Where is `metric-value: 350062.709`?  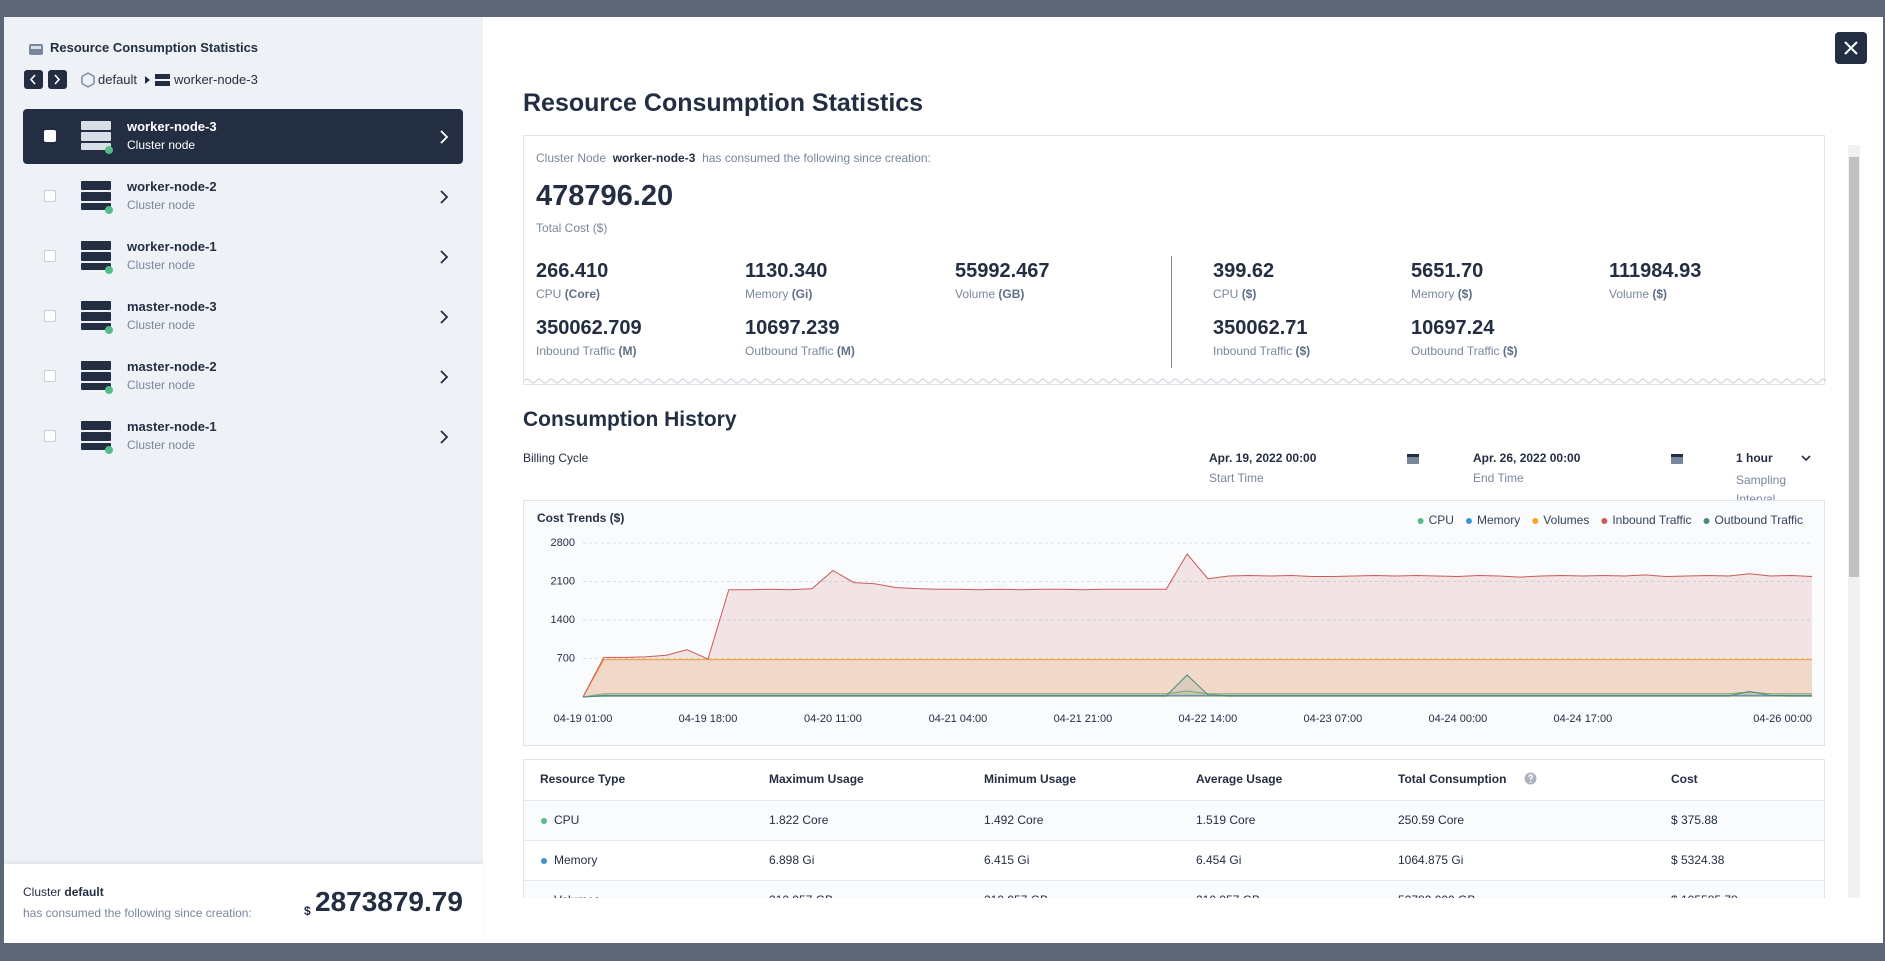
metric-value: 350062.709 is located at coordinates (589, 328).